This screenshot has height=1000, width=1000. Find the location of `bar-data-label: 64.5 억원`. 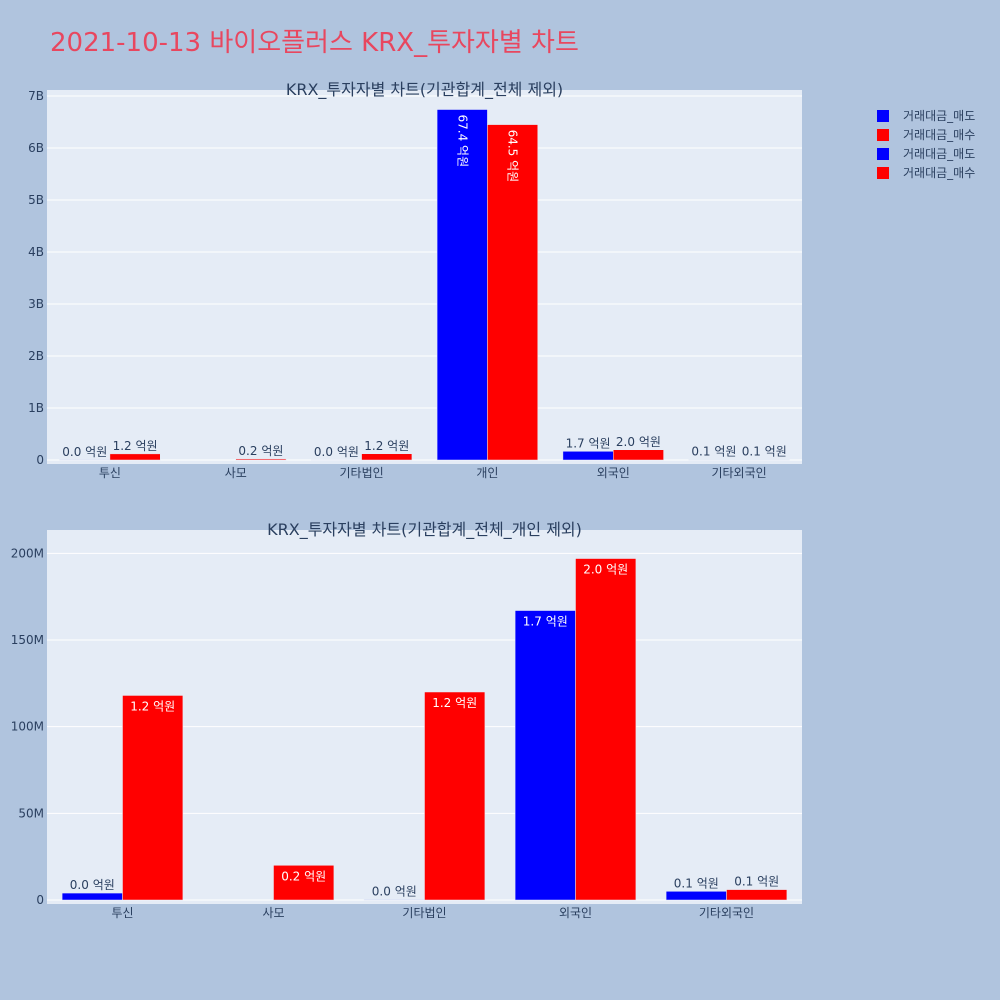

bar-data-label: 64.5 억원 is located at coordinates (513, 156).